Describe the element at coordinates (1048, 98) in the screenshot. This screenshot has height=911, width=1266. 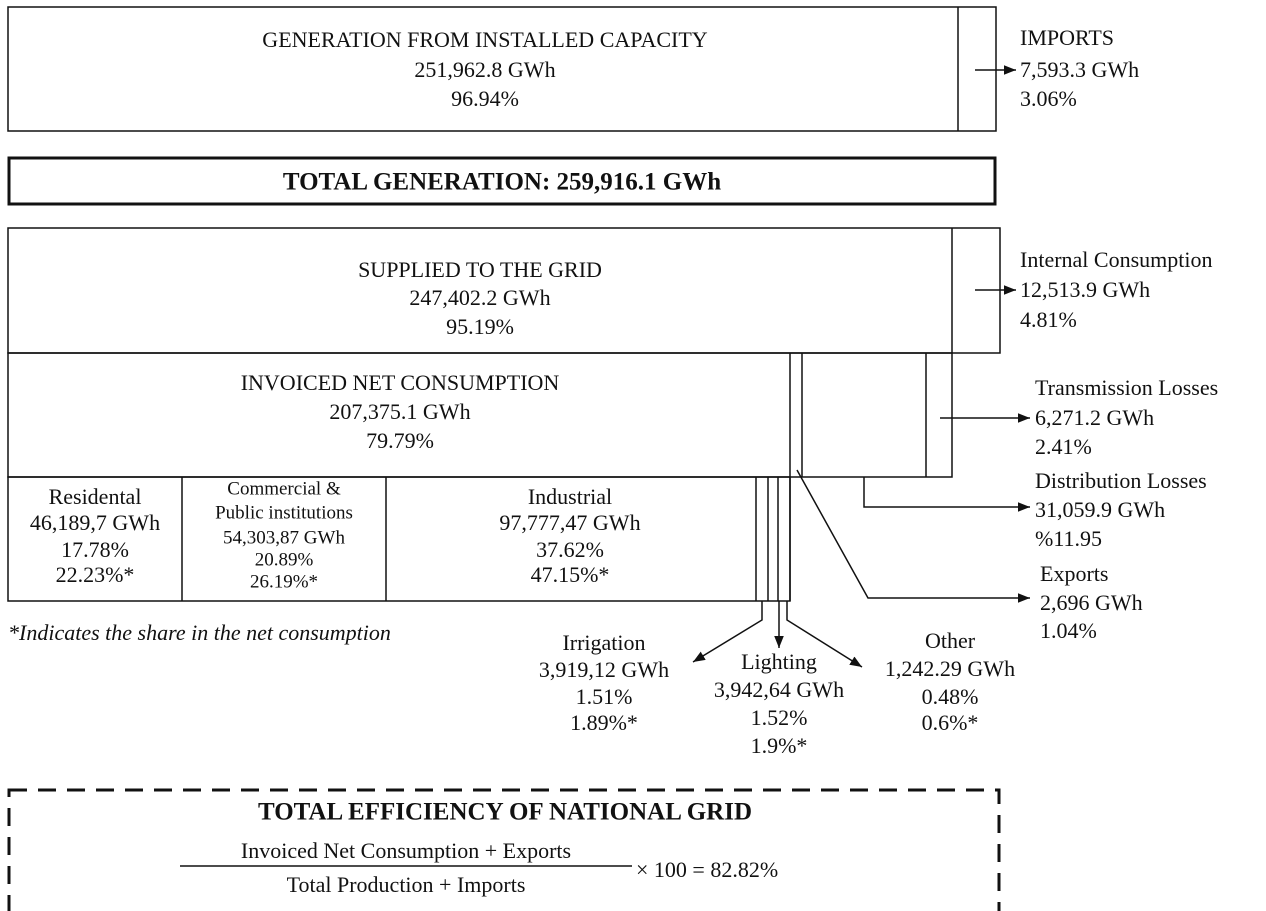
I see `imports-share: 3.06%` at that location.